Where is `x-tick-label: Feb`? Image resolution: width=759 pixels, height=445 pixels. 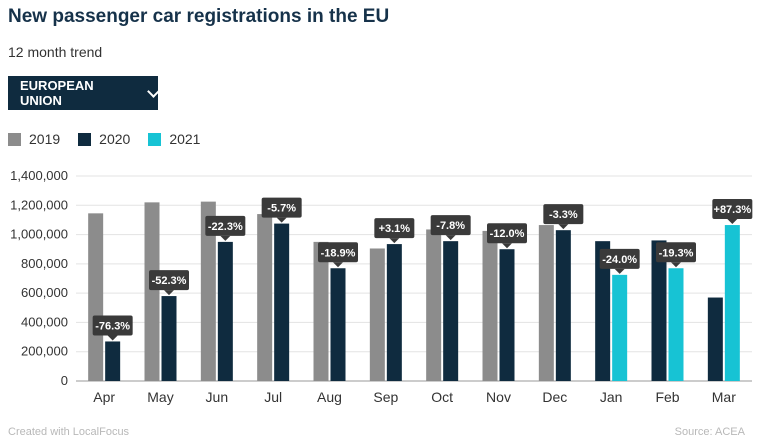 x-tick-label: Feb is located at coordinates (667, 397).